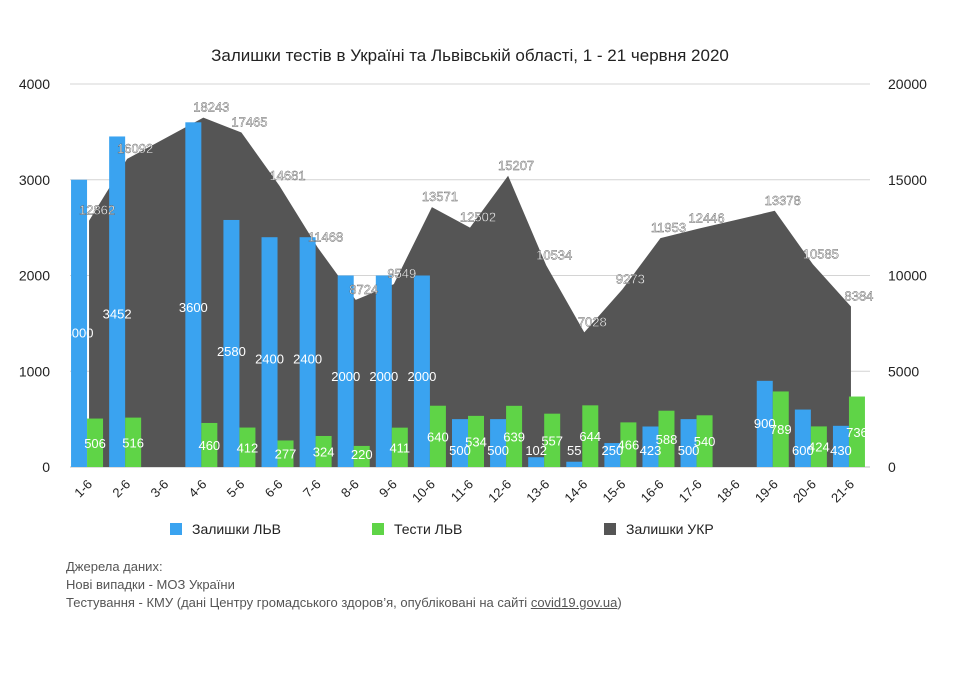 The height and width of the screenshot is (694, 960). What do you see at coordinates (728, 491) in the screenshot?
I see `x-tick-label: 18-6` at bounding box center [728, 491].